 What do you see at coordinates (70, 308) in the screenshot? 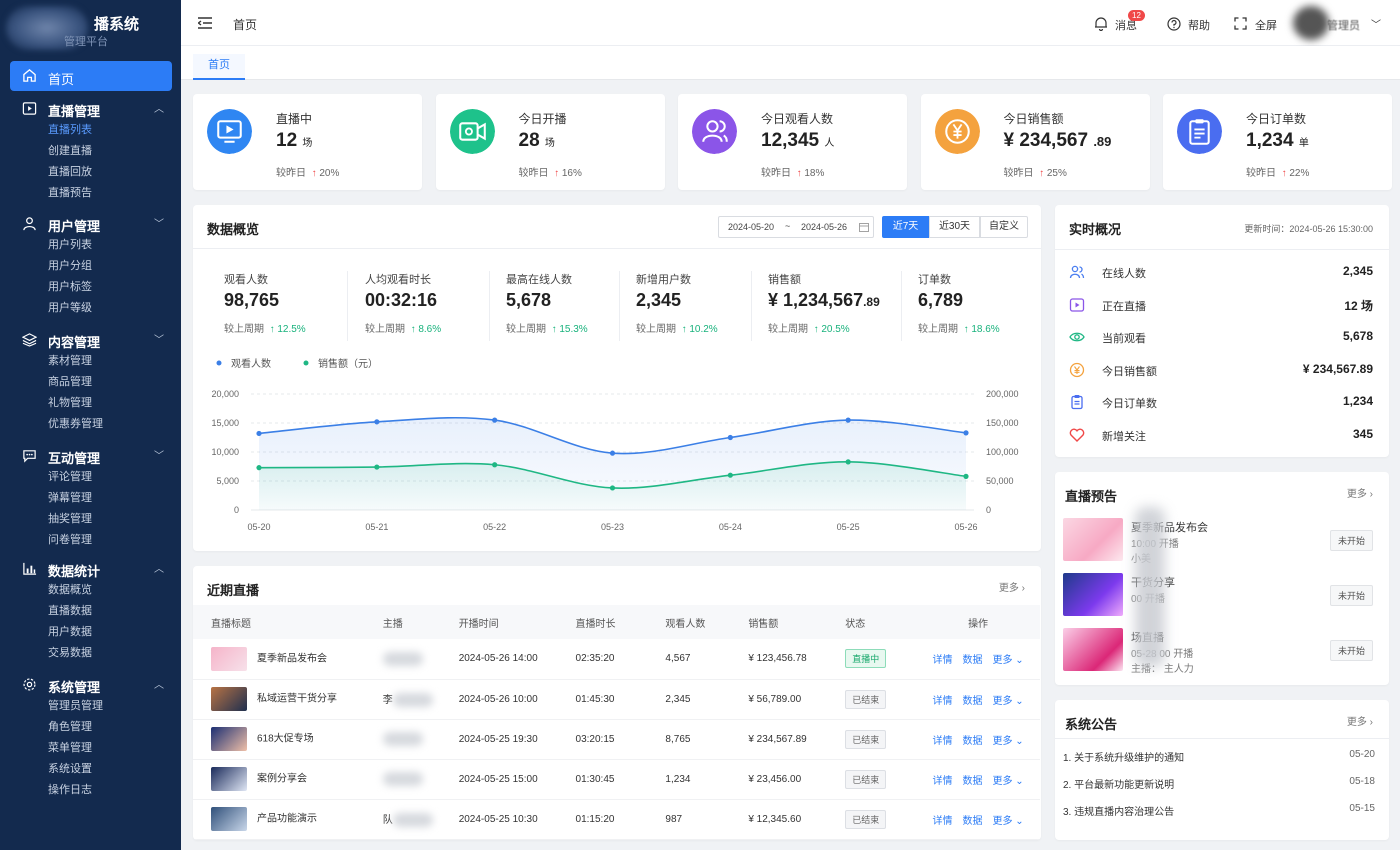
I see `sidebar-item-user-level: 用户等级` at bounding box center [70, 308].